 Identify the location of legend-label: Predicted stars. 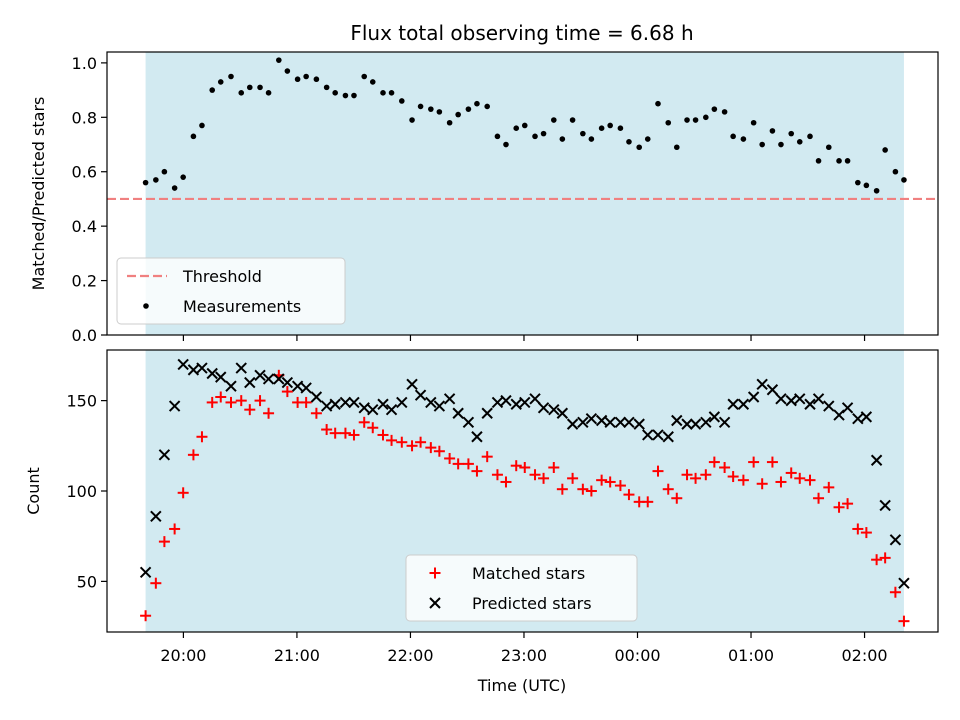
(532, 603).